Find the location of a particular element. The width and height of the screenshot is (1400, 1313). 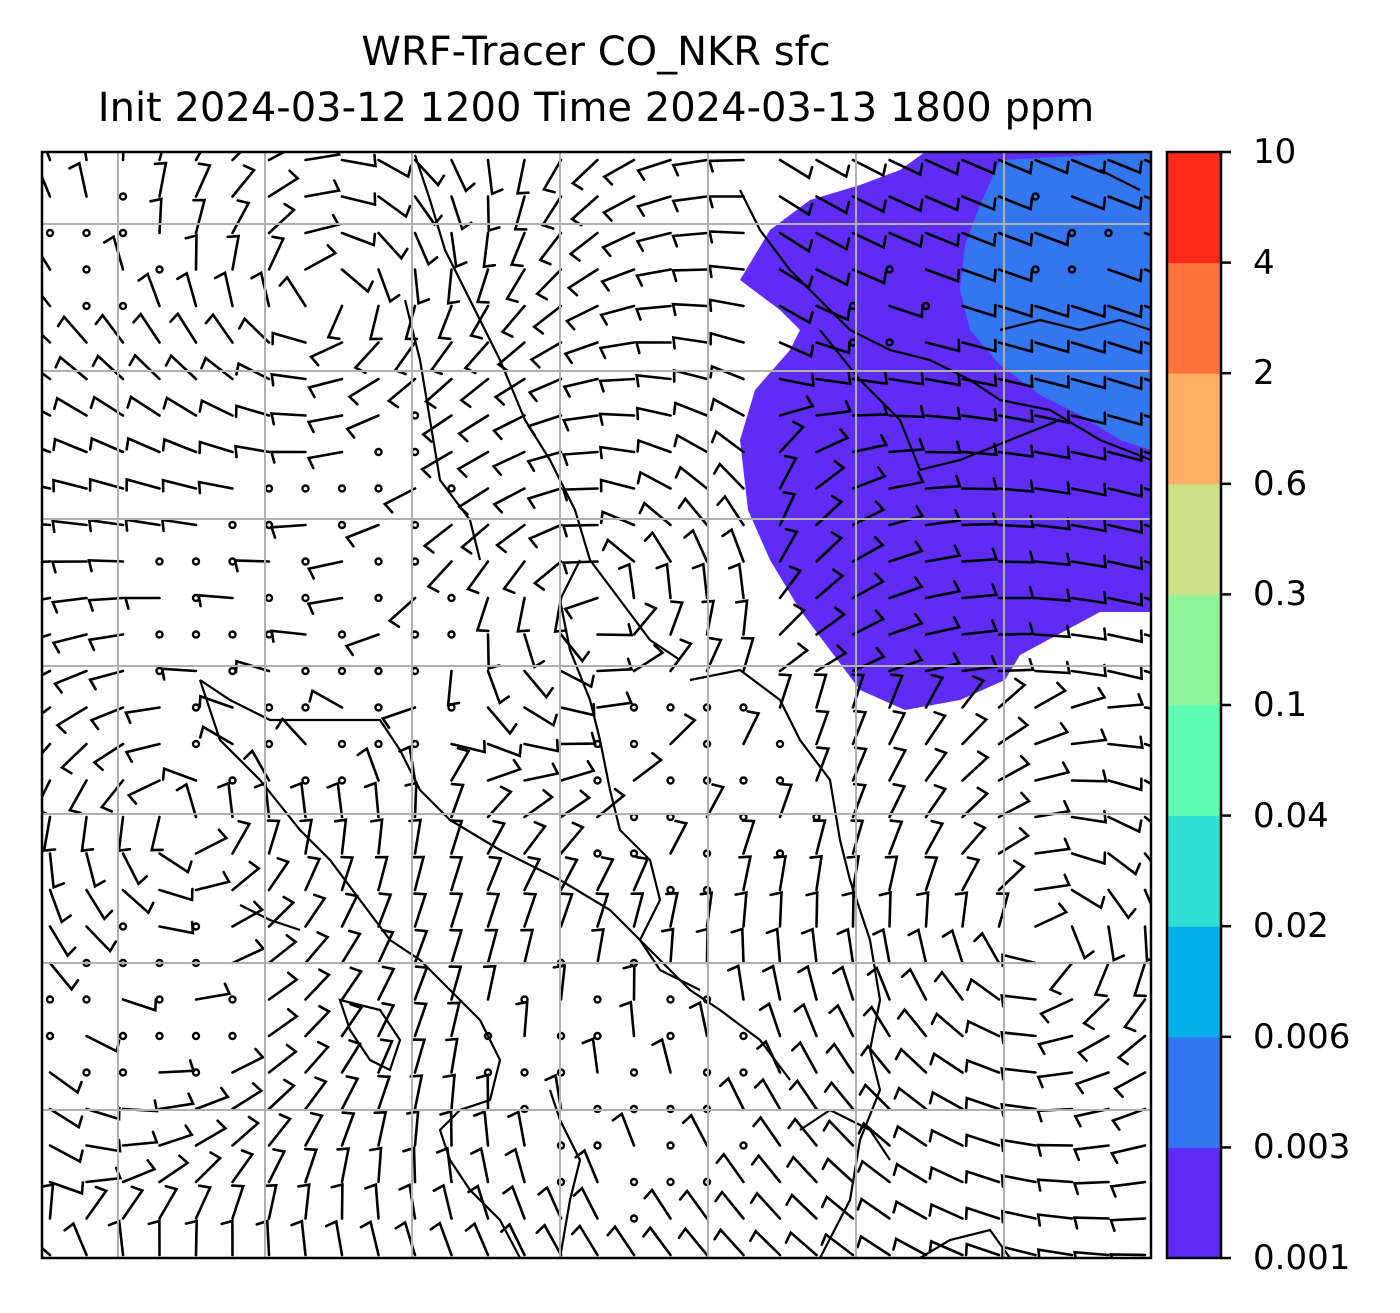

colorbar-tick-label: 10 is located at coordinates (1275, 152).